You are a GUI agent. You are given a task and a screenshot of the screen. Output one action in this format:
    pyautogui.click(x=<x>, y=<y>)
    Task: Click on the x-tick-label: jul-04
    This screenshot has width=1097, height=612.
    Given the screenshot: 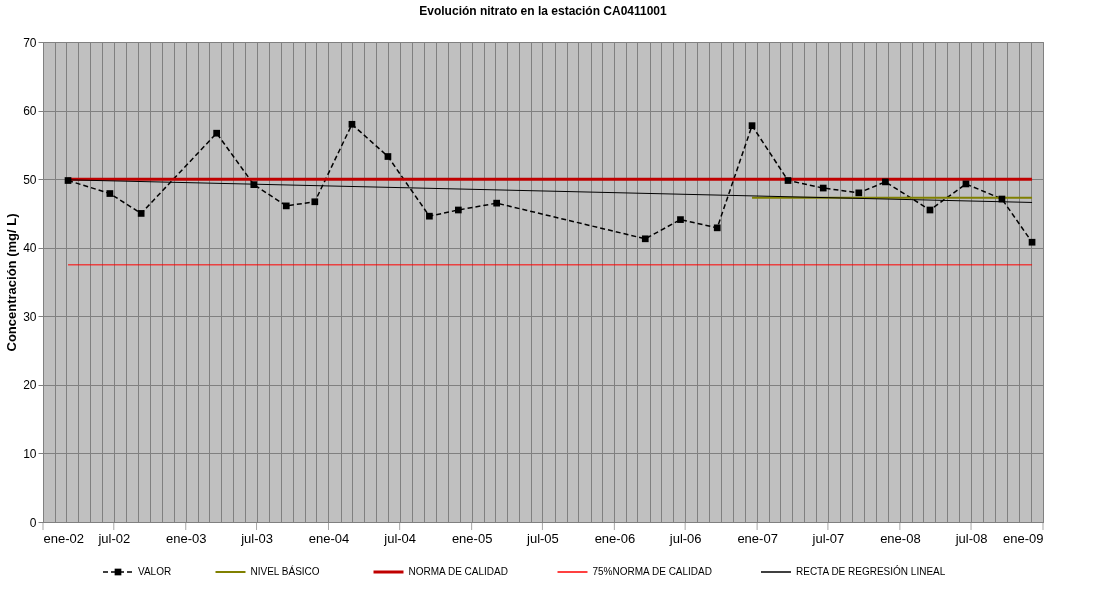 What is the action you would take?
    pyautogui.click(x=400, y=538)
    